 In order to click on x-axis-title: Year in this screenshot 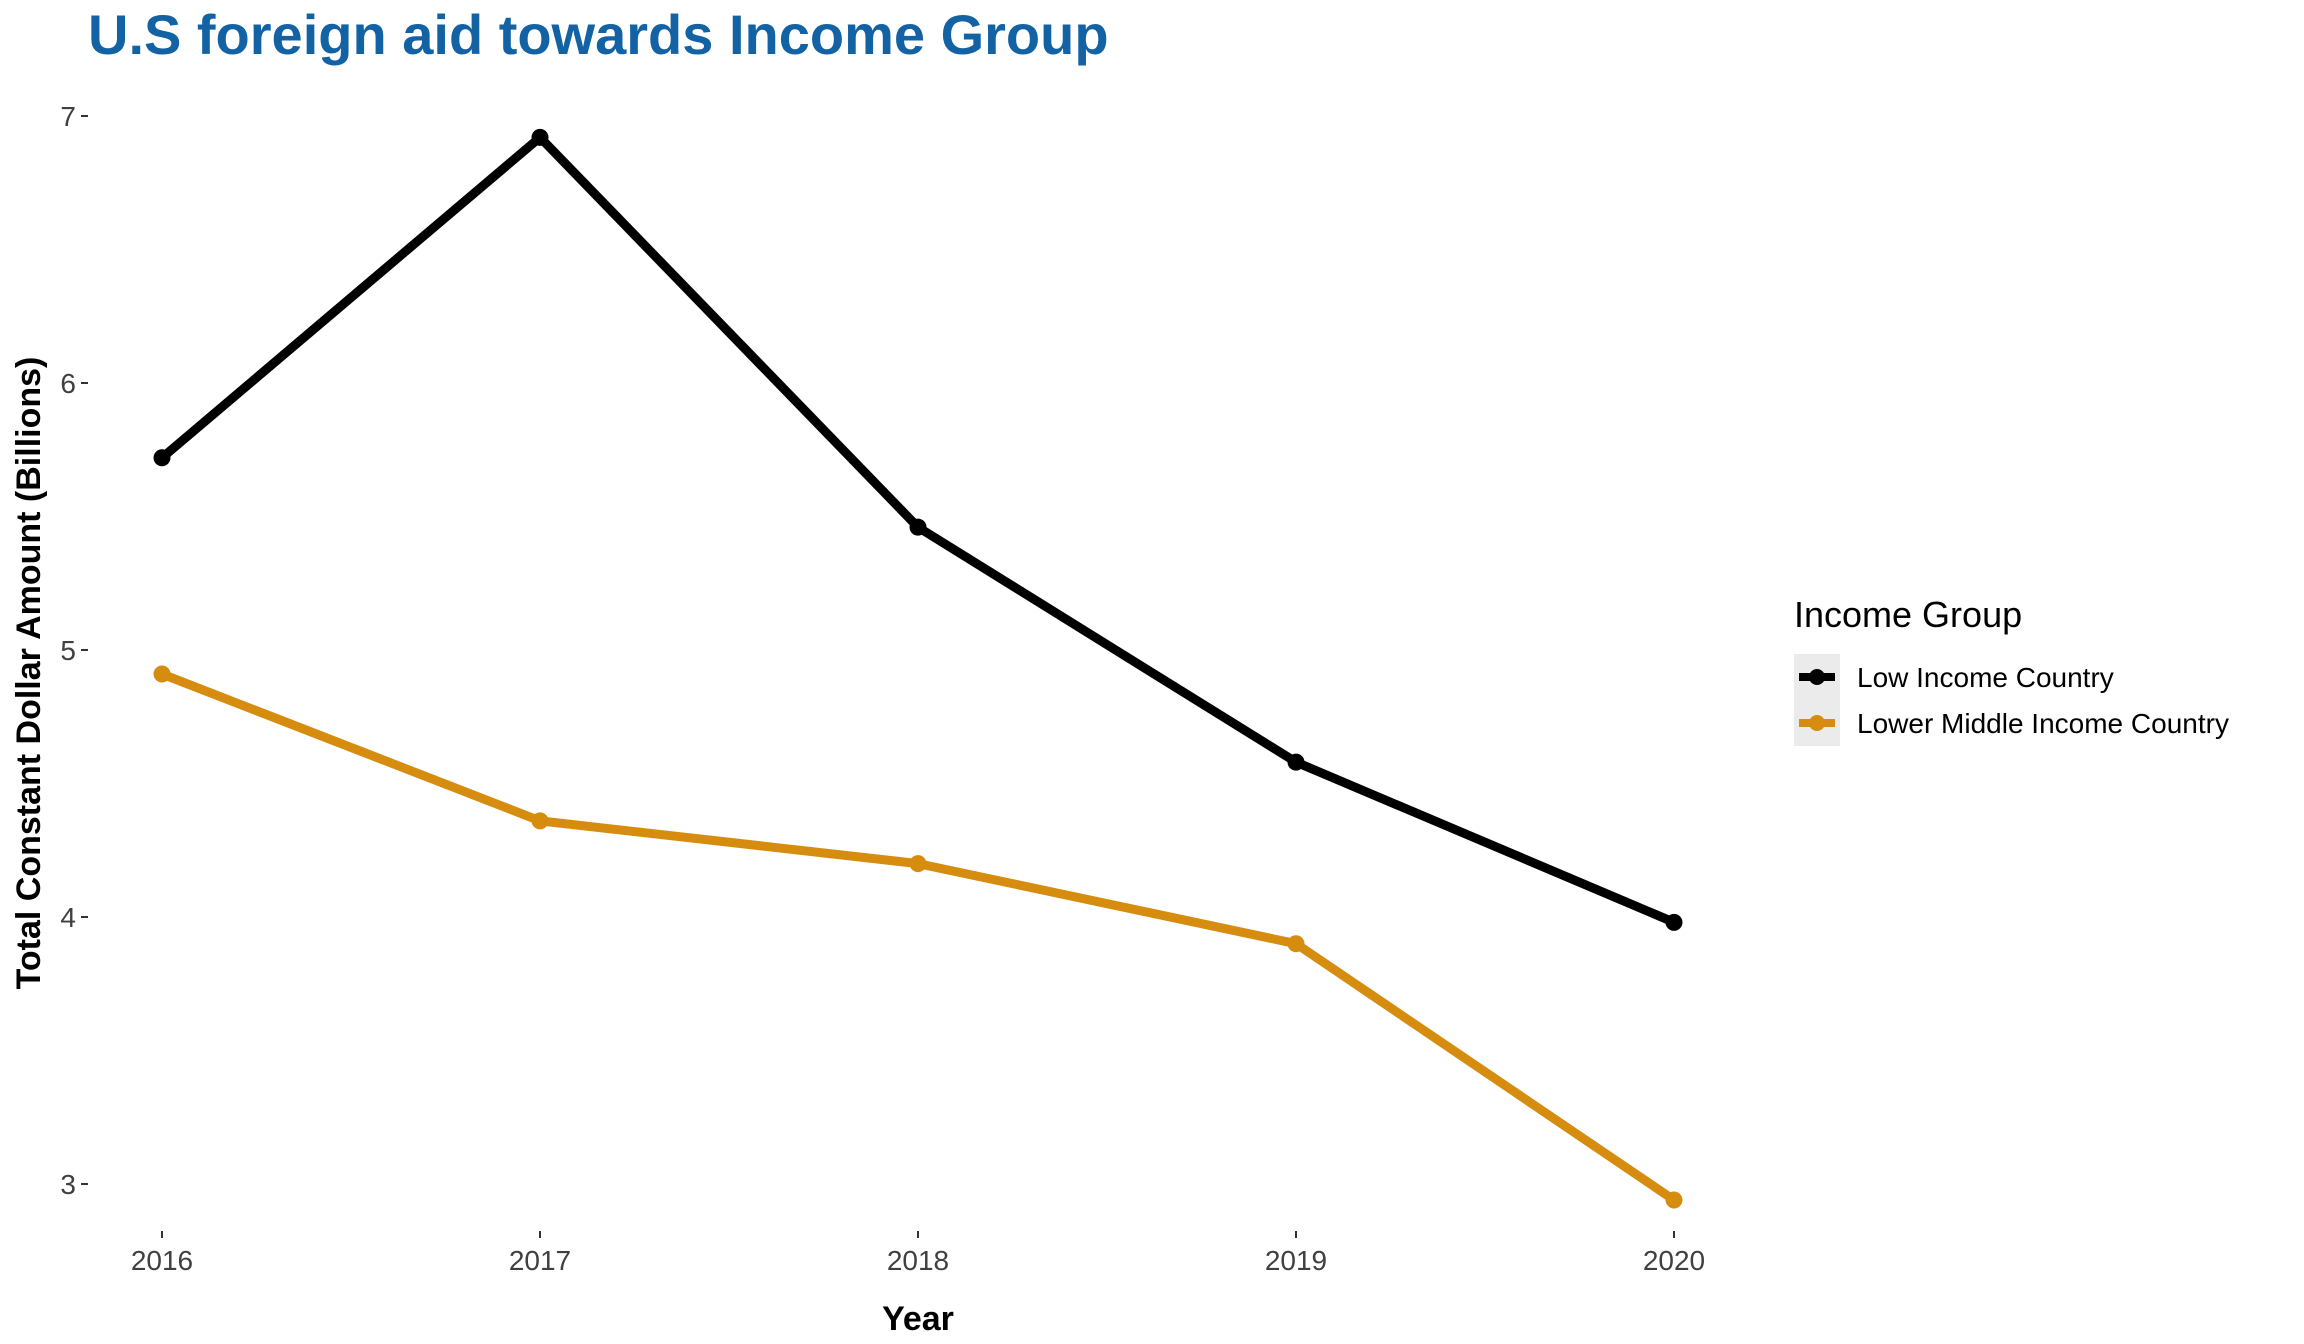, I will do `click(918, 1319)`.